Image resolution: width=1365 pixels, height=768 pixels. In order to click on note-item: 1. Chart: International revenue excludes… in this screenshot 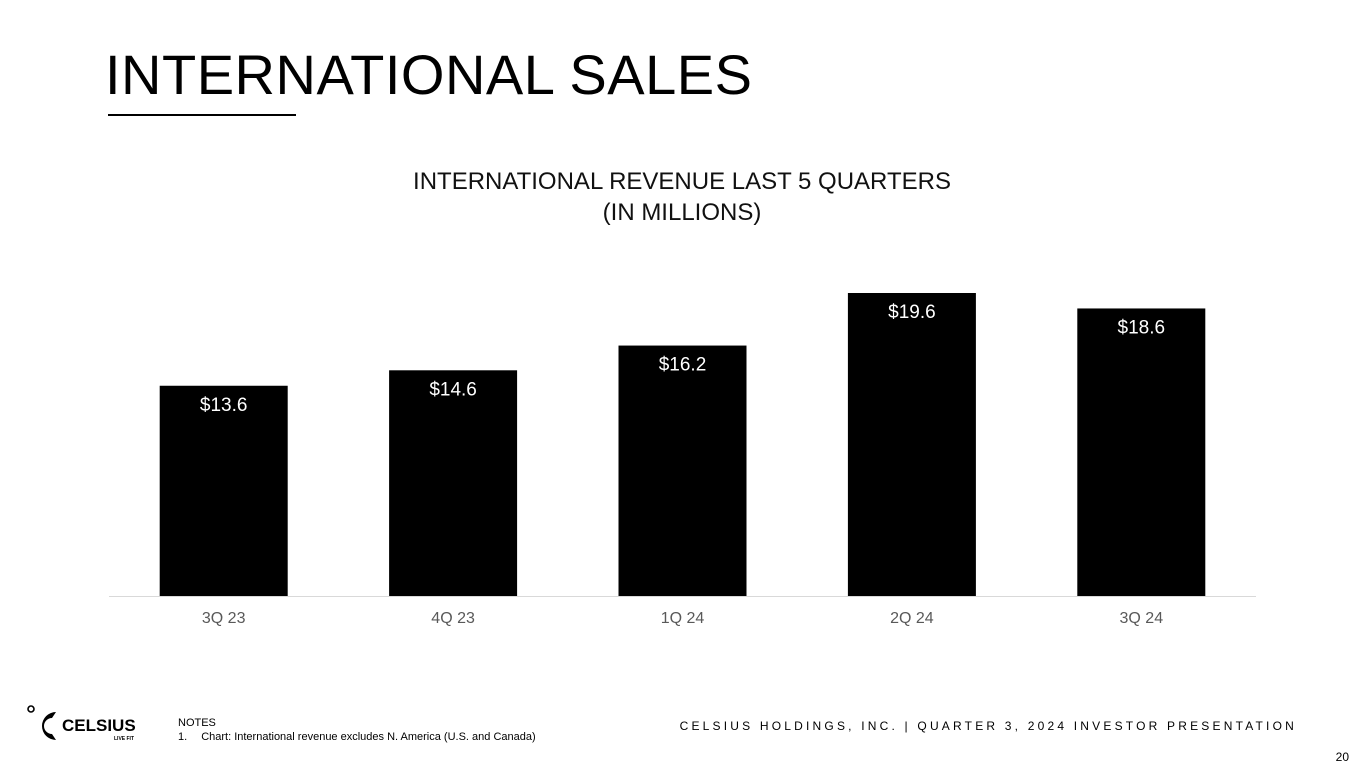, I will do `click(357, 737)`.